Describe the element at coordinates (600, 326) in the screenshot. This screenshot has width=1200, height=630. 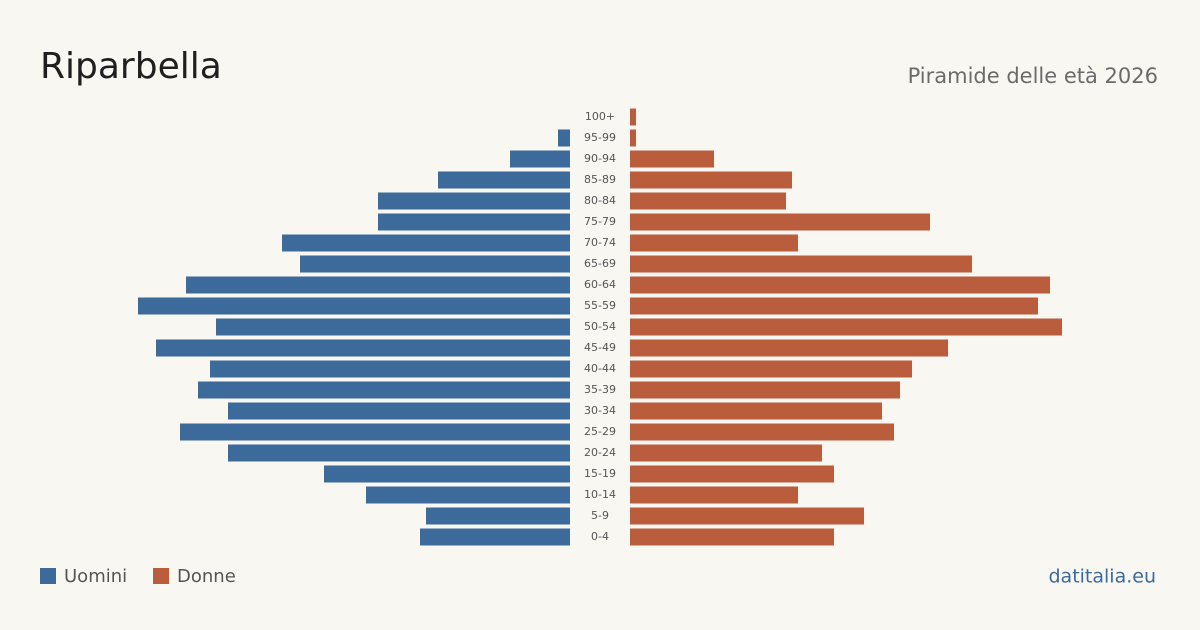
I see `age-label: 50-54` at that location.